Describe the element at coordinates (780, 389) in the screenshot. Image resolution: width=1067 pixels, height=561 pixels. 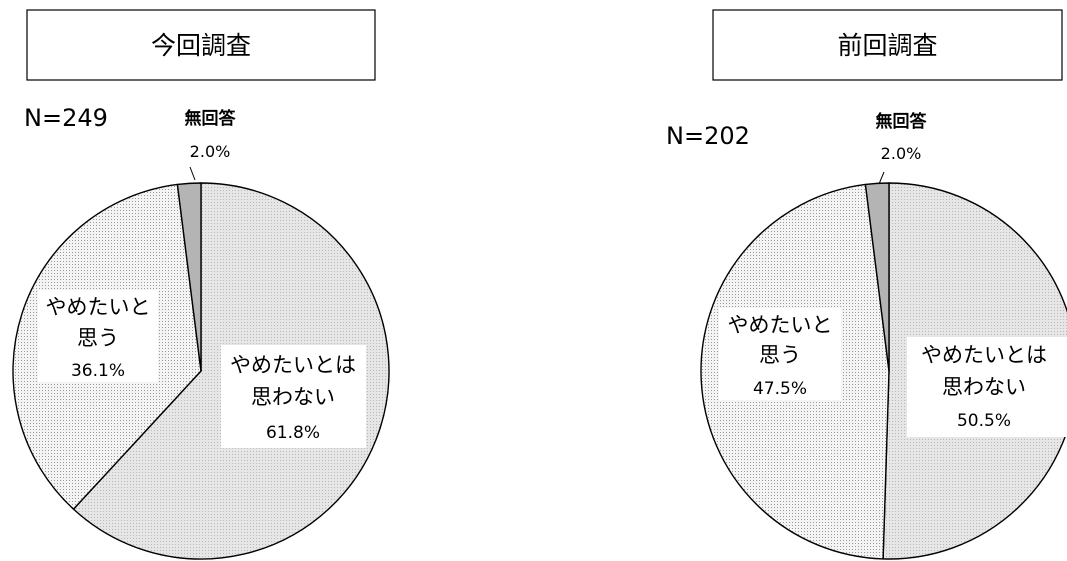
I see `slice-value-label: 47.5%` at that location.